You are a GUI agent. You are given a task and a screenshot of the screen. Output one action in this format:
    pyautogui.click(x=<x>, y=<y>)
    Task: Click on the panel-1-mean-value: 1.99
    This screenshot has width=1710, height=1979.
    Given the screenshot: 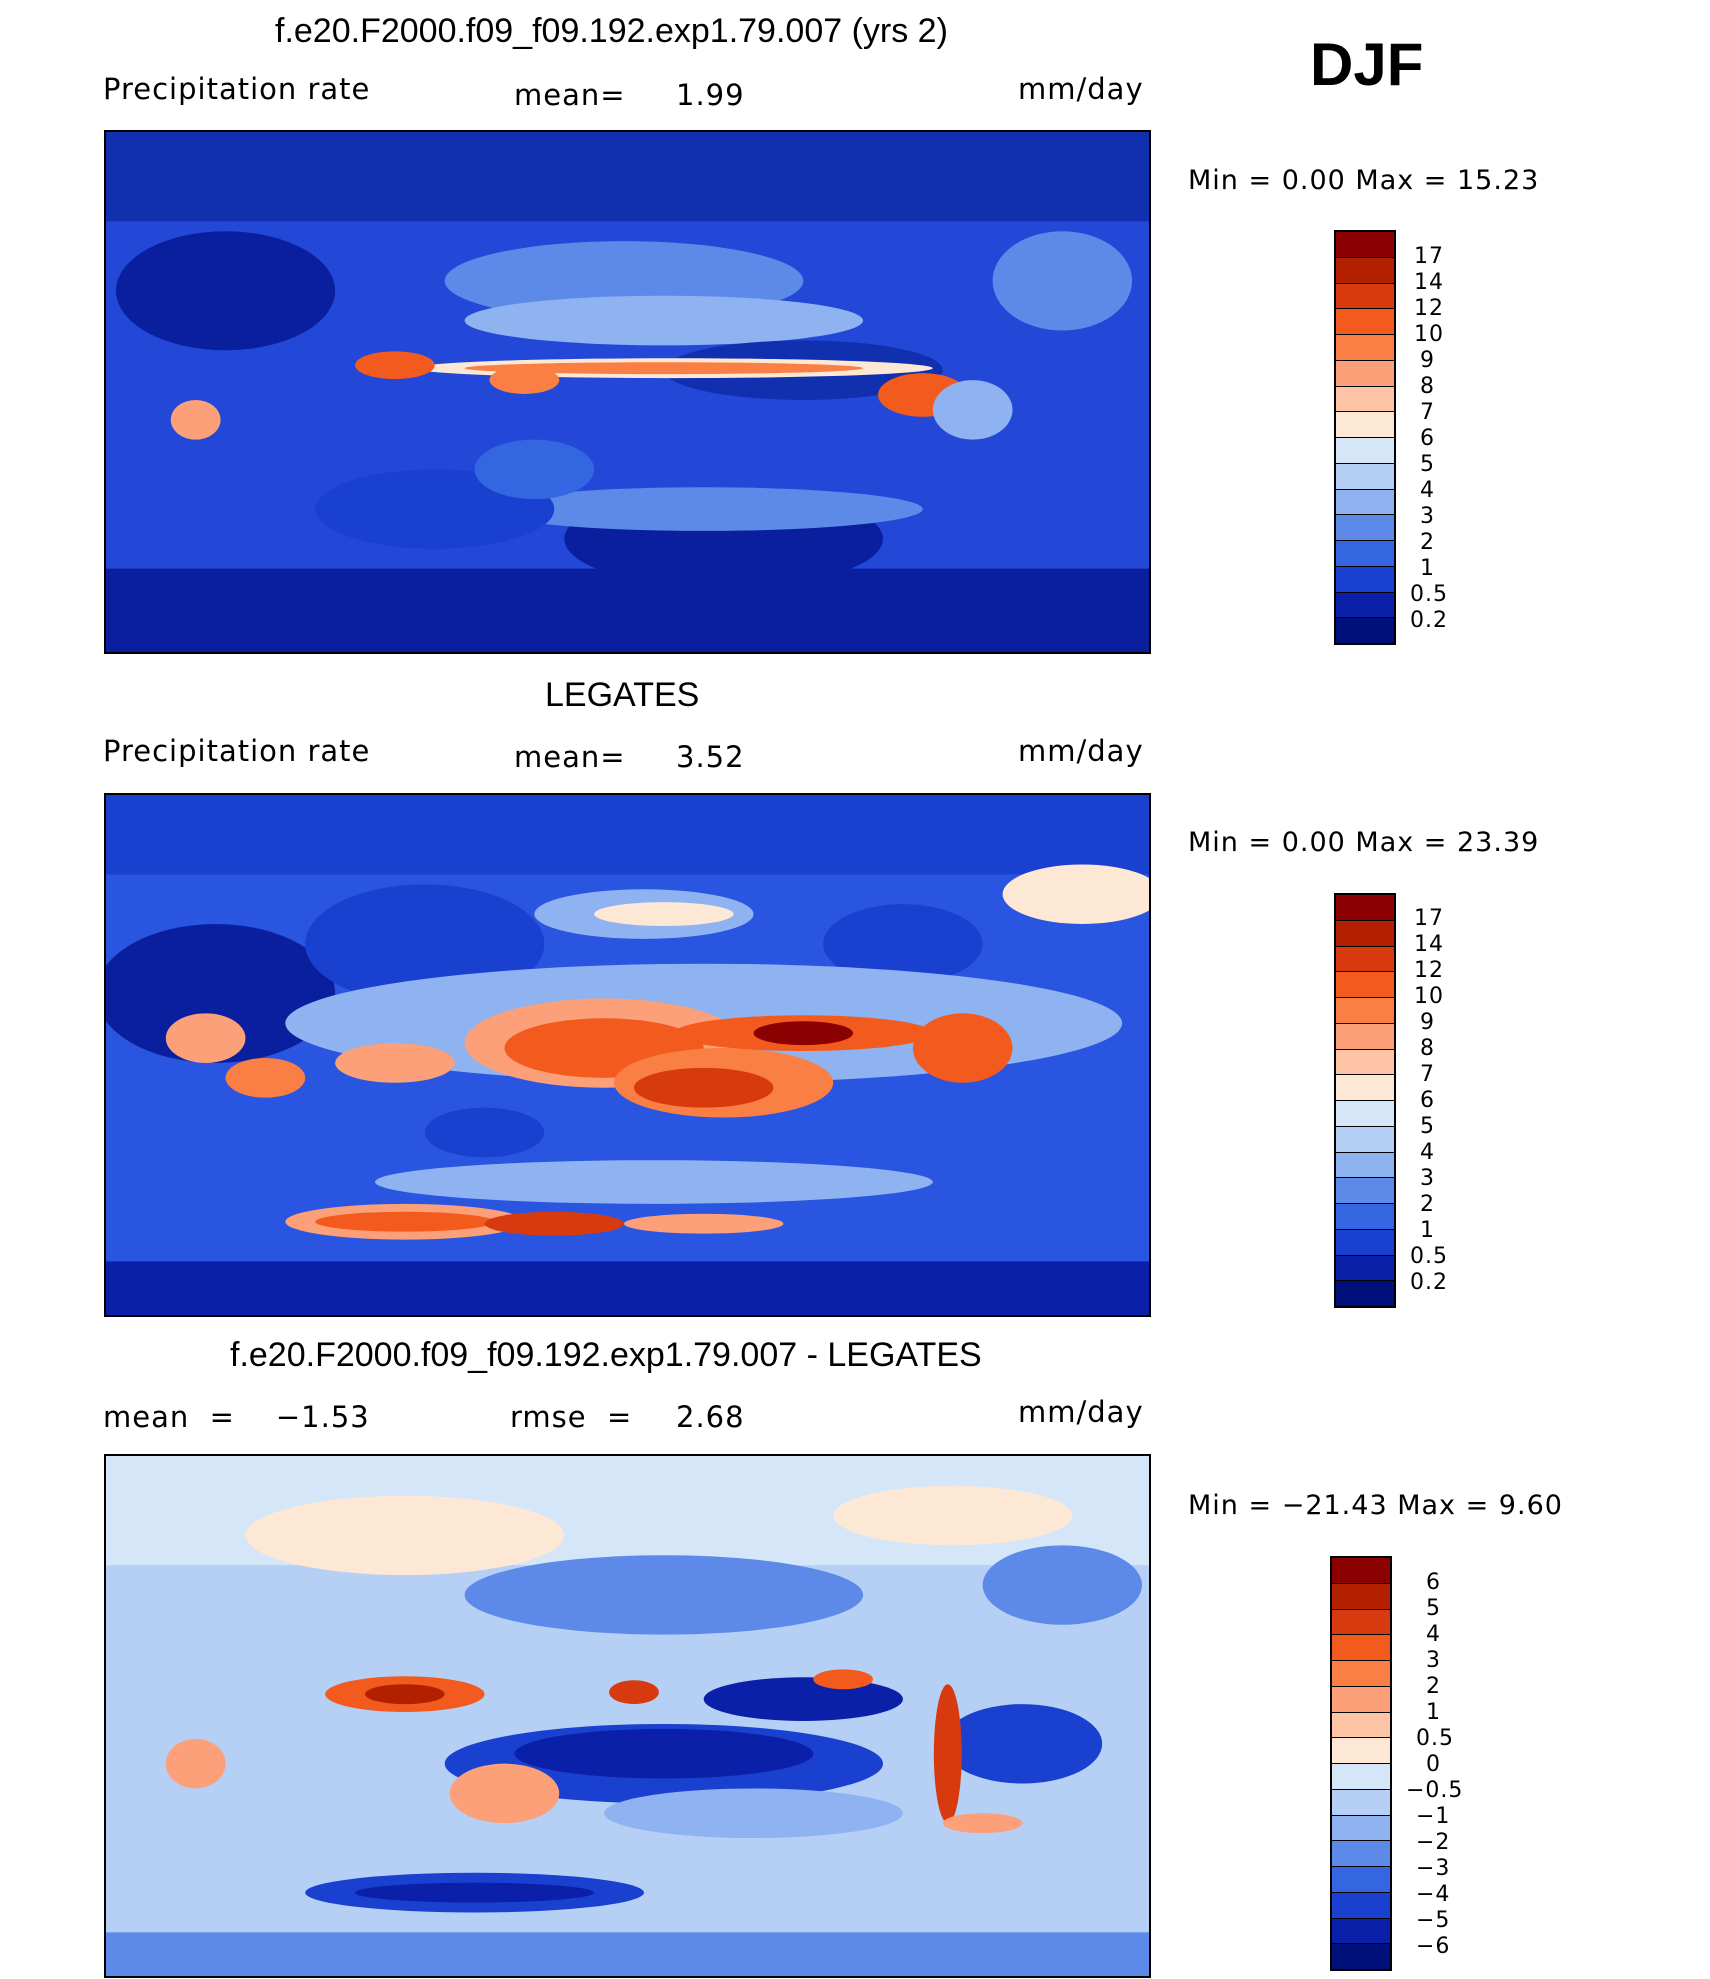 What is the action you would take?
    pyautogui.click(x=710, y=95)
    